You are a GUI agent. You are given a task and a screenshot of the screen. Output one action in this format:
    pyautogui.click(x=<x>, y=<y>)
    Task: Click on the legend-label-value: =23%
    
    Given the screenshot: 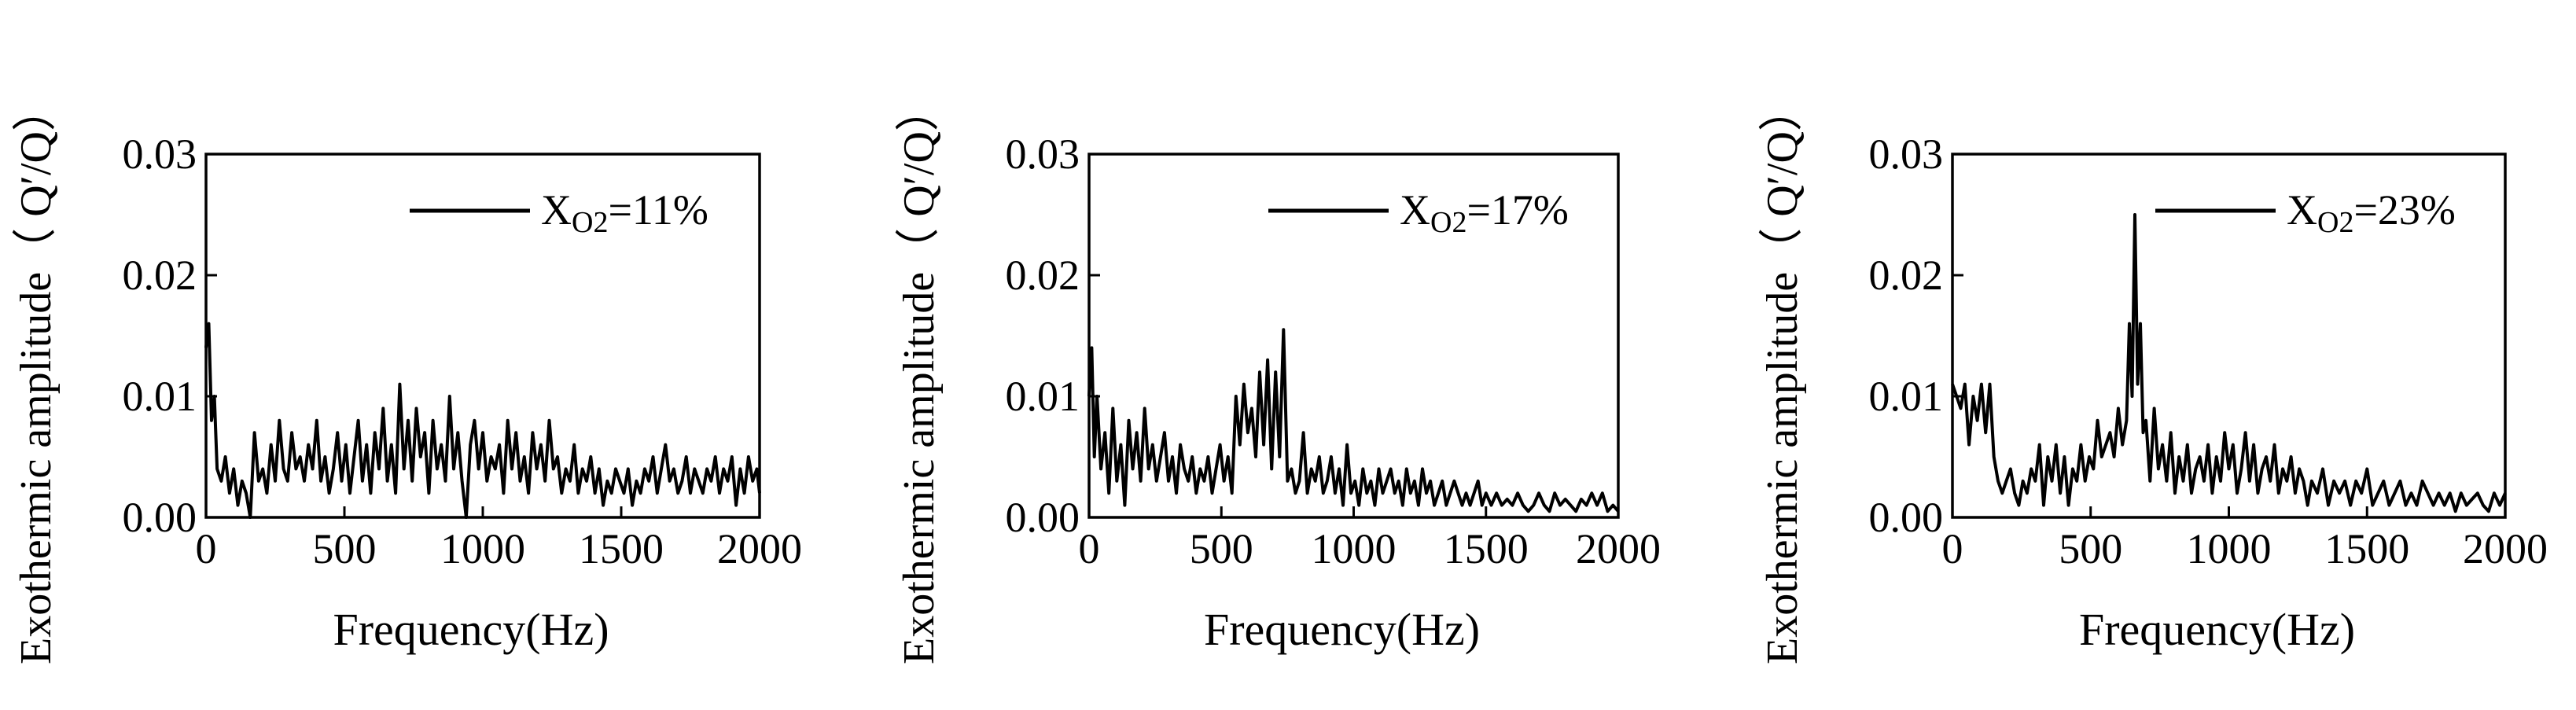 What is the action you would take?
    pyautogui.click(x=2404, y=210)
    